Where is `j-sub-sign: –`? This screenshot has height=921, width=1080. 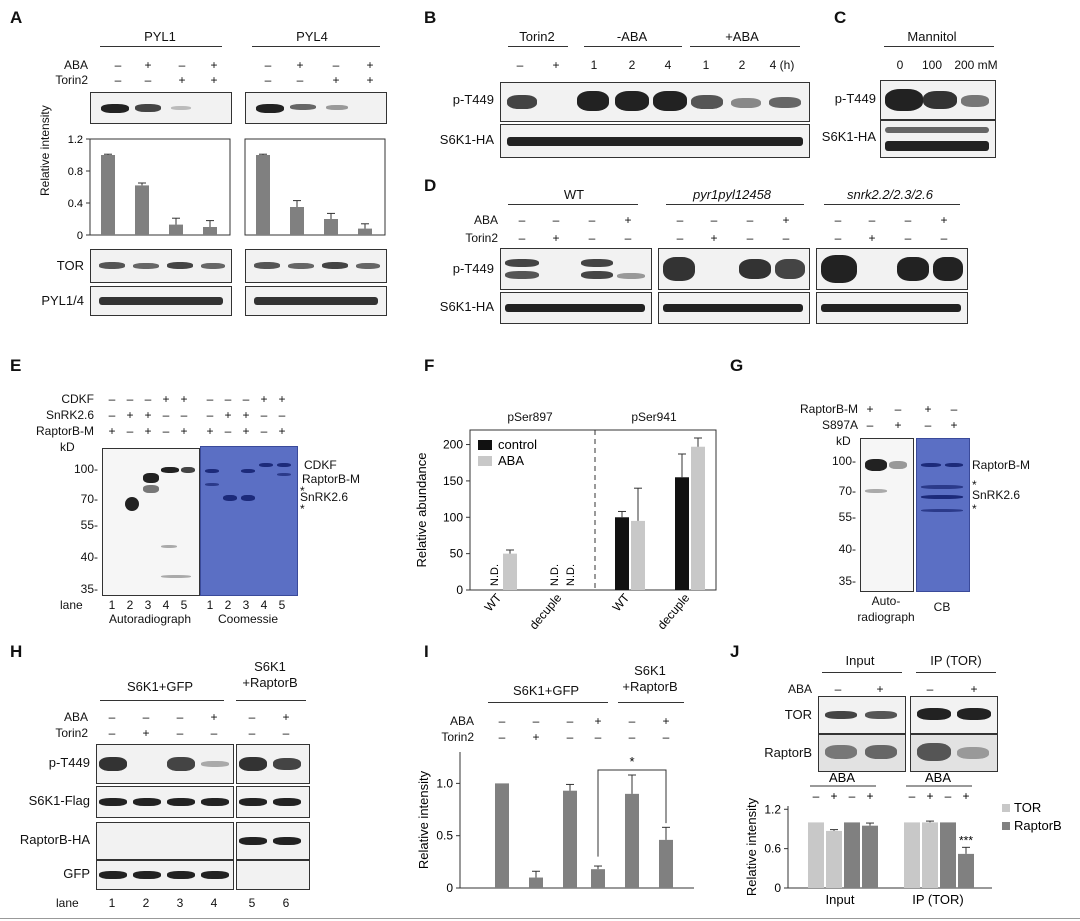
j-sub-sign: – is located at coordinates (912, 796).